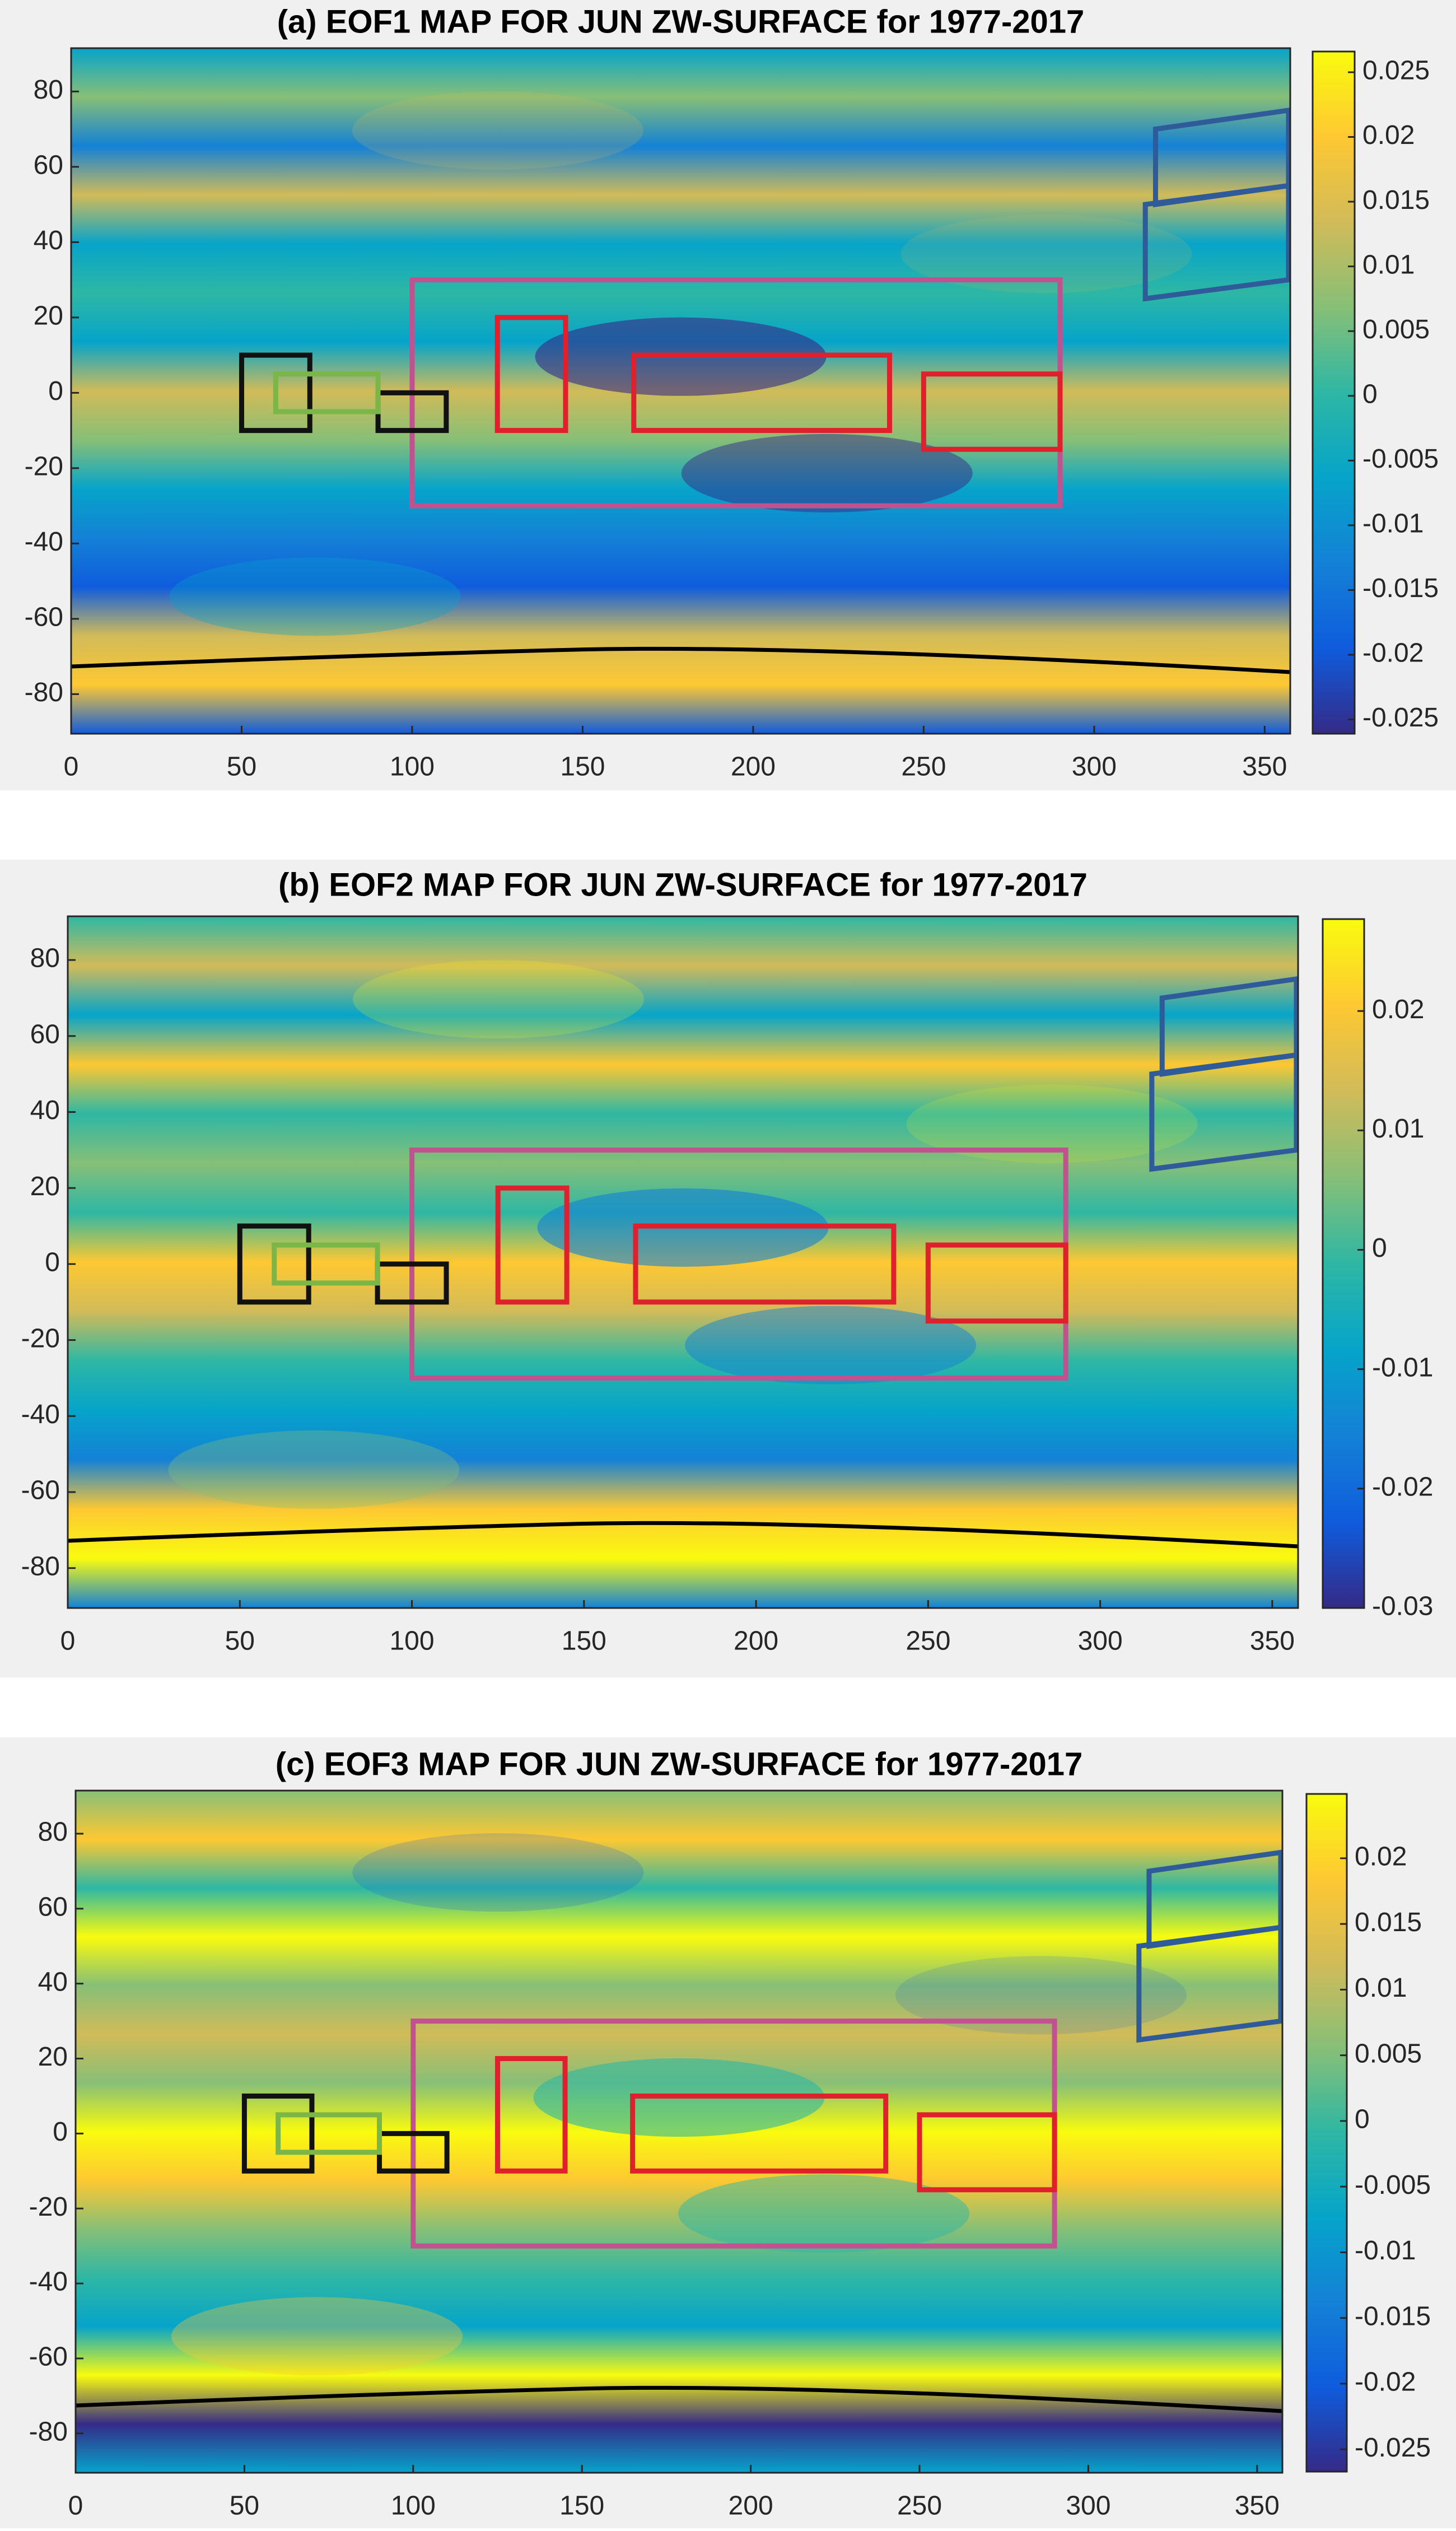 The height and width of the screenshot is (2531, 1456). What do you see at coordinates (1403, 1606) in the screenshot?
I see `colorbar-tick-label: -0.03` at bounding box center [1403, 1606].